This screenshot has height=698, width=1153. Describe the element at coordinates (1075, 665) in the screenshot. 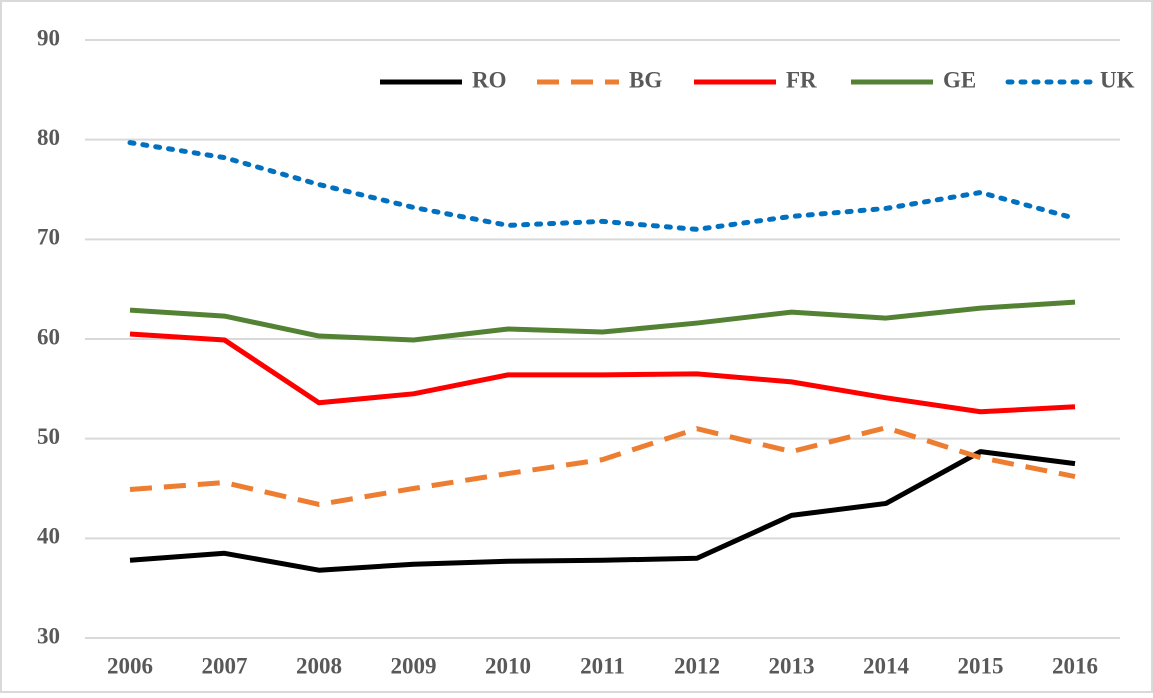

I see `x-tick-label: 2016` at that location.